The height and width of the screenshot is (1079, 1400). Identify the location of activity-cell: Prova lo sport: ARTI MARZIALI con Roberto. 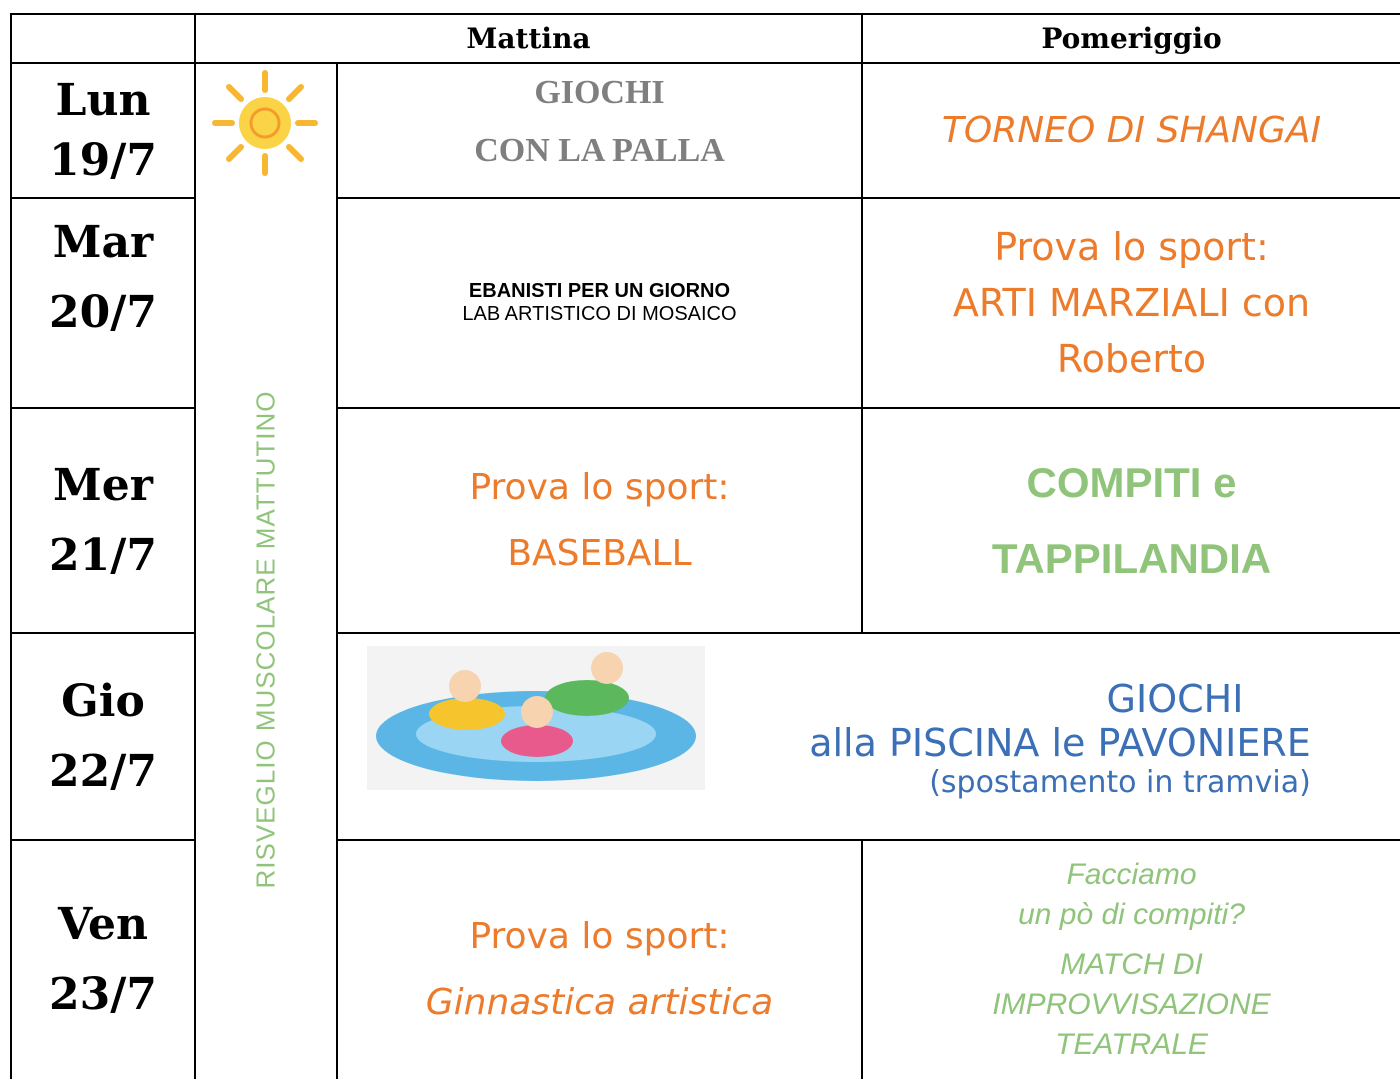
(1131, 303).